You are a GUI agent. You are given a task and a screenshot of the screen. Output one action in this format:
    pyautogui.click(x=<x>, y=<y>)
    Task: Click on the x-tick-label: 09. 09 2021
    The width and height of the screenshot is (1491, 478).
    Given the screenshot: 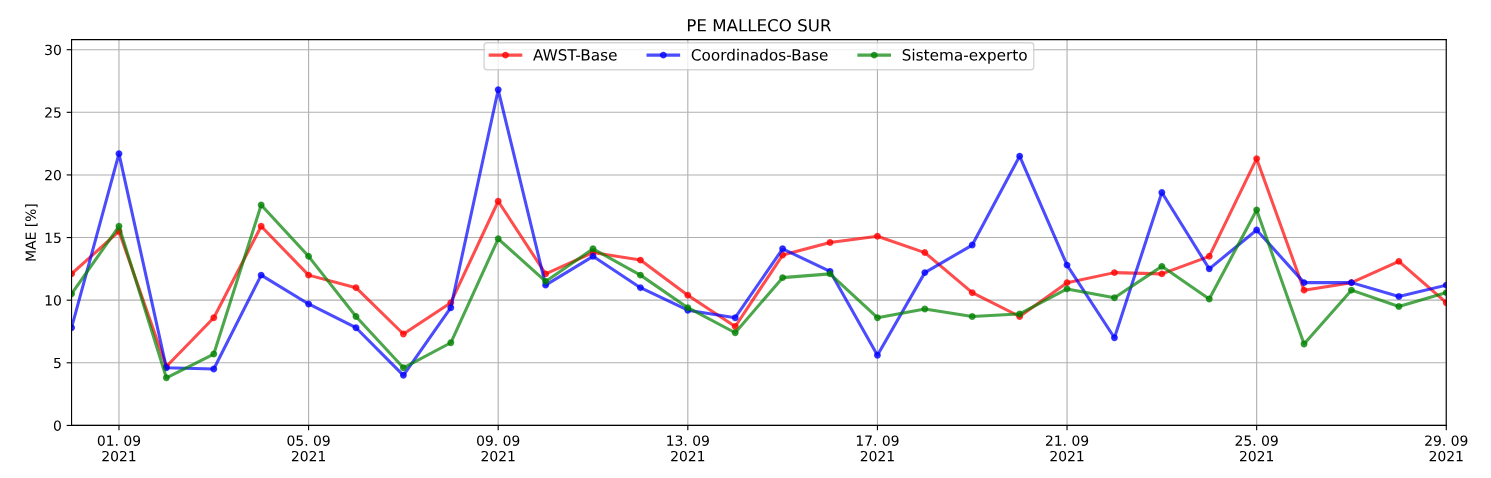 What is the action you would take?
    pyautogui.click(x=498, y=448)
    